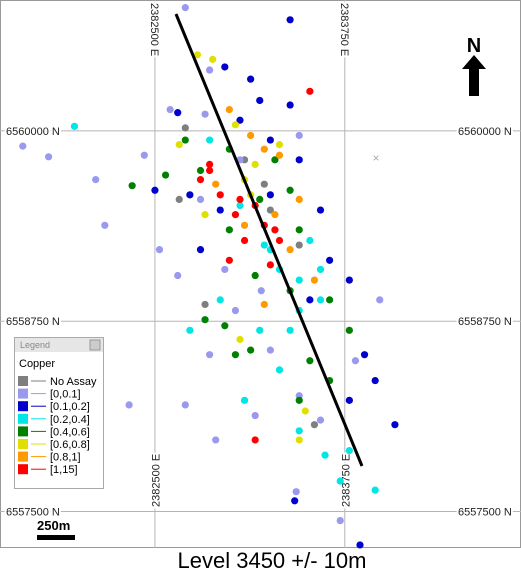 The height and width of the screenshot is (577, 521). Describe the element at coordinates (35, 345) in the screenshot. I see `legend-header: Legend` at that location.